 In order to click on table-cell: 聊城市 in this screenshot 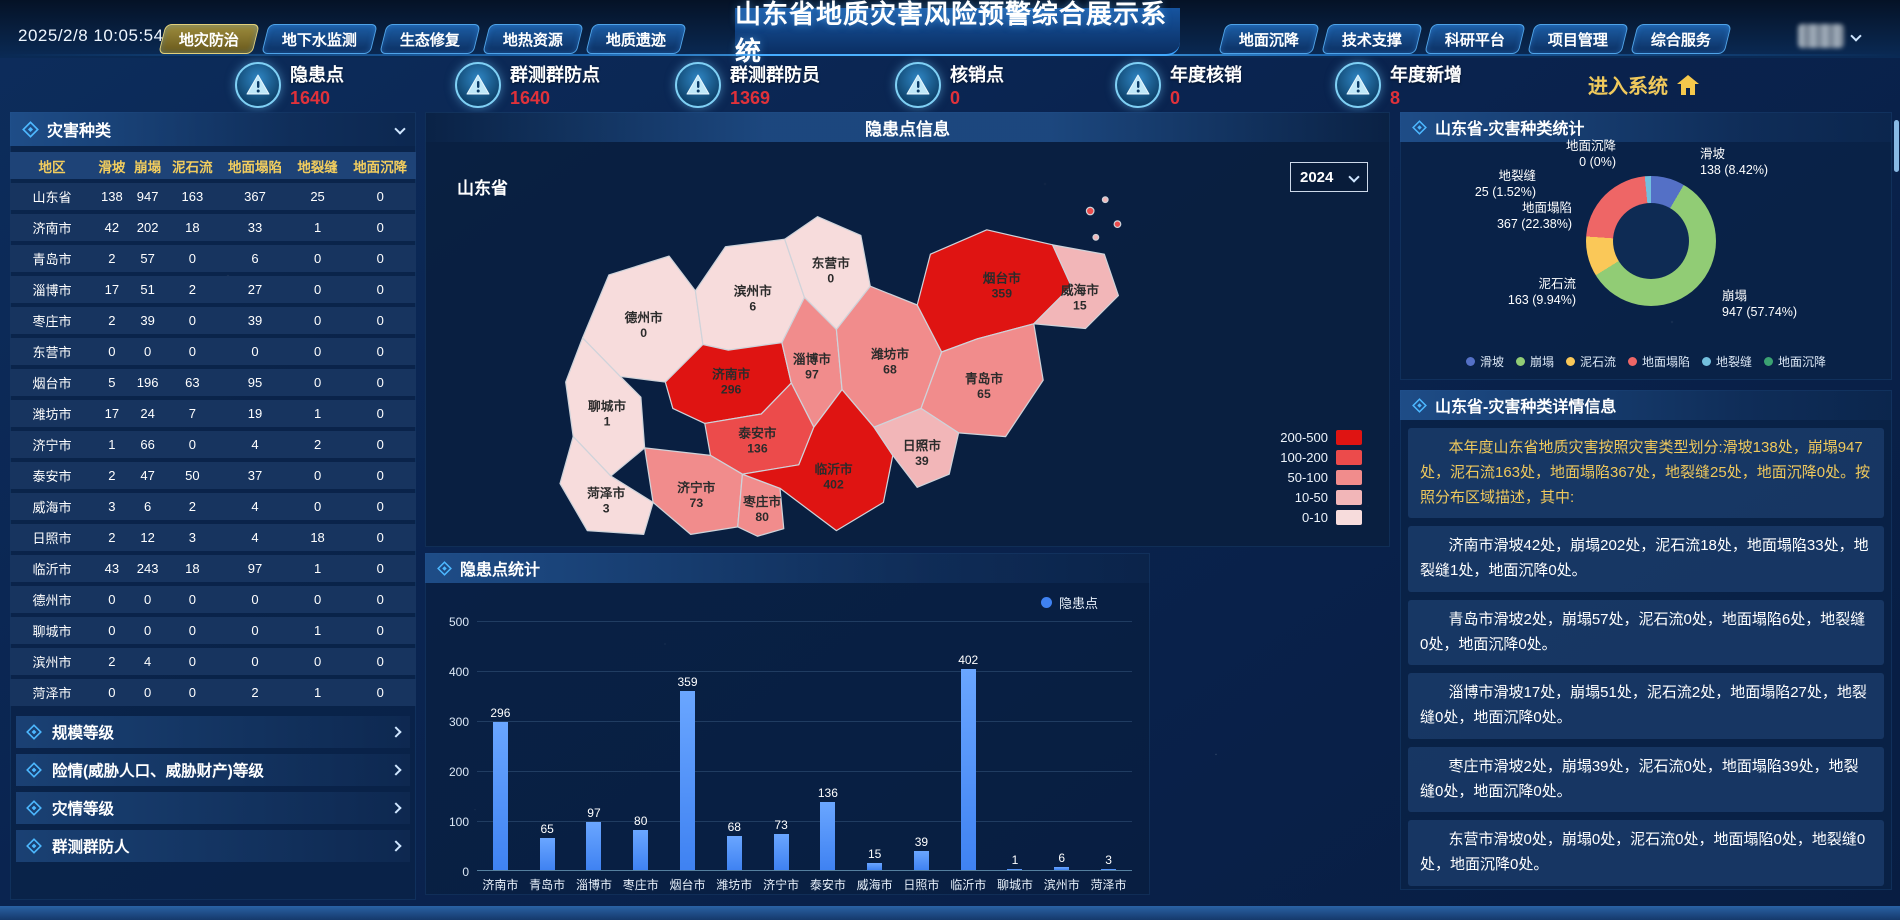, I will do `click(52, 630)`.